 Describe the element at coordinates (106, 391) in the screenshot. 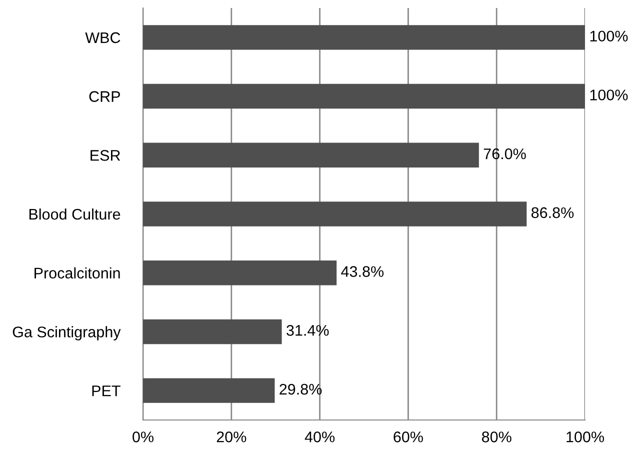

I see `y-tick-label: PET` at that location.